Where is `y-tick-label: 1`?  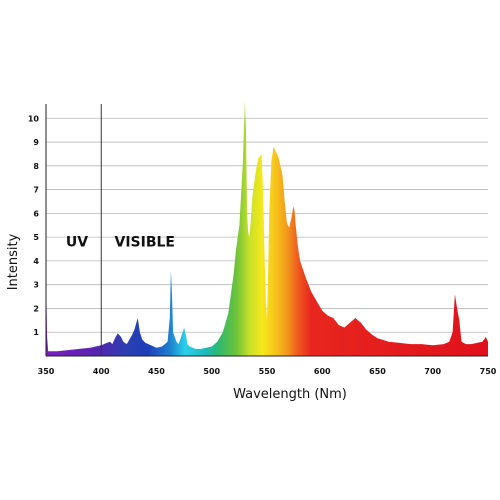 y-tick-label: 1 is located at coordinates (36, 332).